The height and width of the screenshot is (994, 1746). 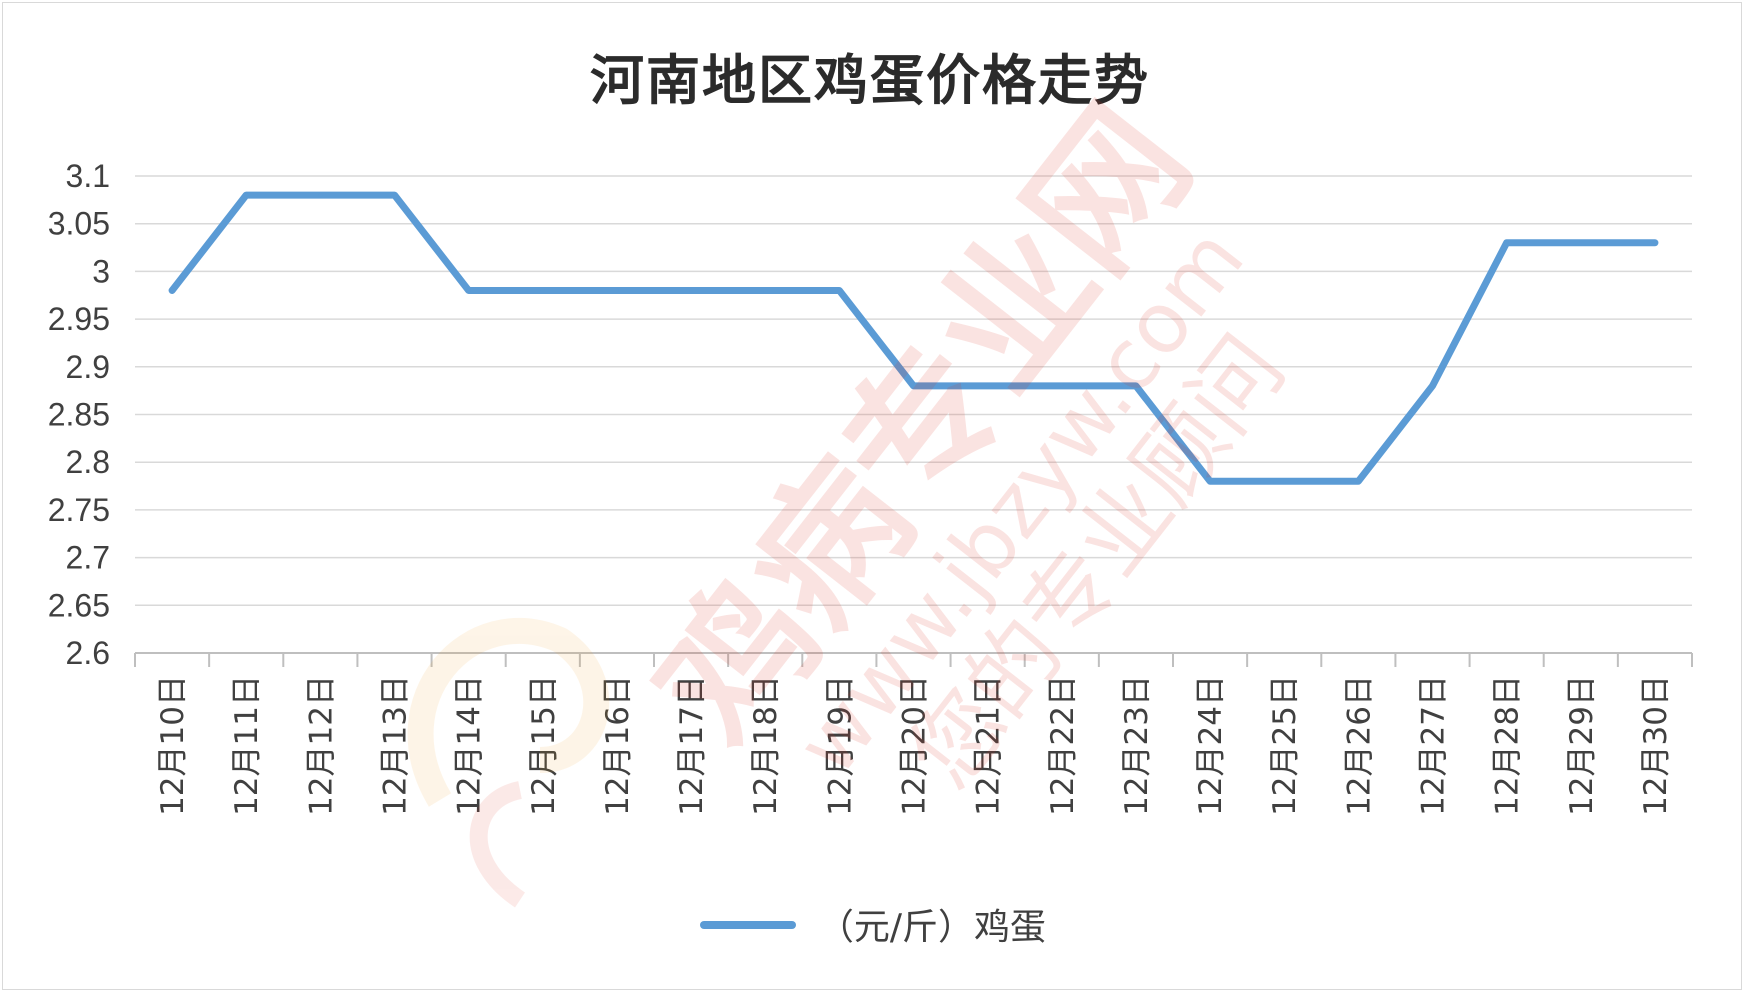 I want to click on x-tick-label: 12月25日, so click(x=1285, y=745).